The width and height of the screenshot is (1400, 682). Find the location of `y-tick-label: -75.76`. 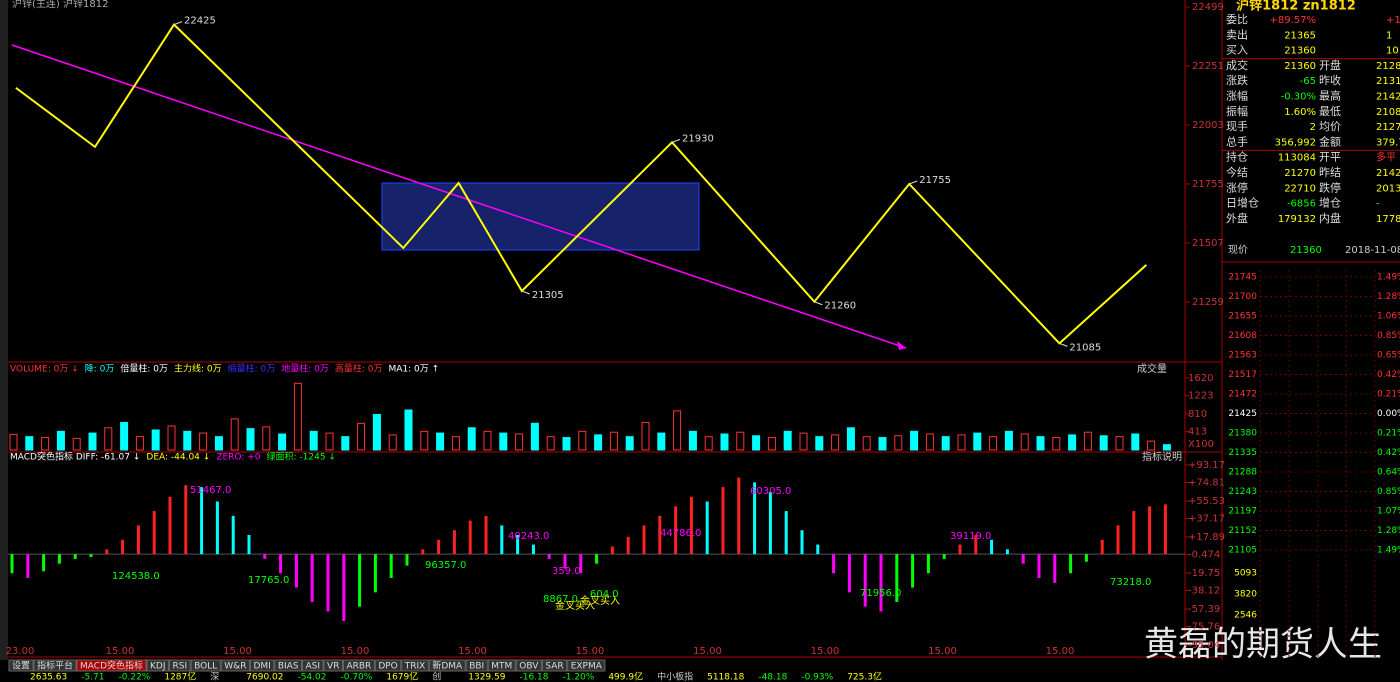

y-tick-label: -75.76 is located at coordinates (1204, 627).